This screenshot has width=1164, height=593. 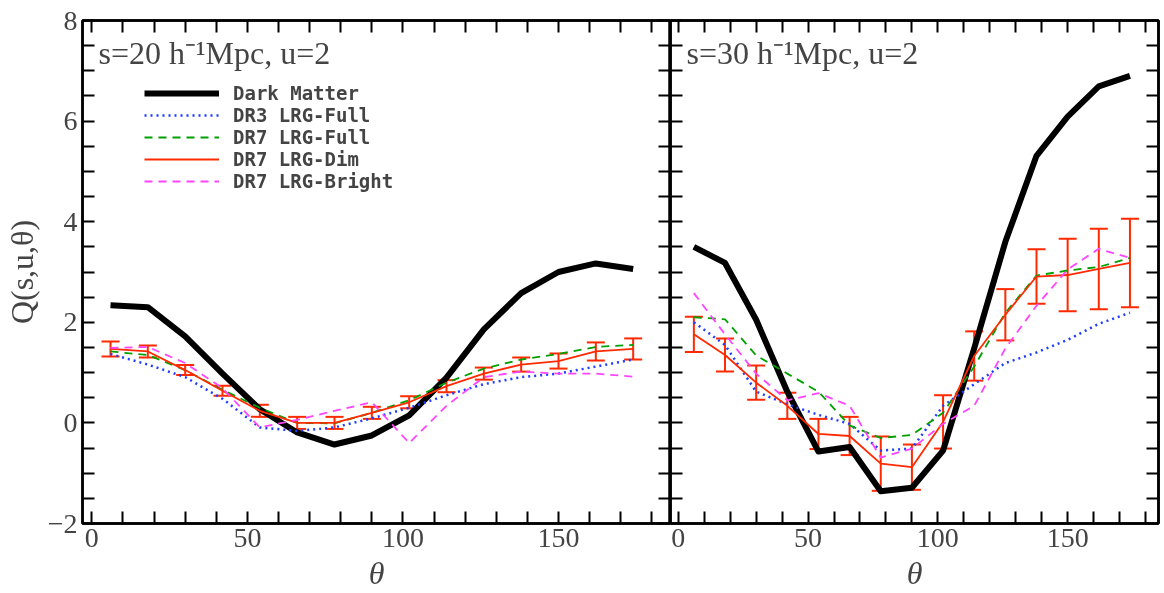 I want to click on chart-title: s=20 h⁻¹Mpc, u=2, so click(x=214, y=52).